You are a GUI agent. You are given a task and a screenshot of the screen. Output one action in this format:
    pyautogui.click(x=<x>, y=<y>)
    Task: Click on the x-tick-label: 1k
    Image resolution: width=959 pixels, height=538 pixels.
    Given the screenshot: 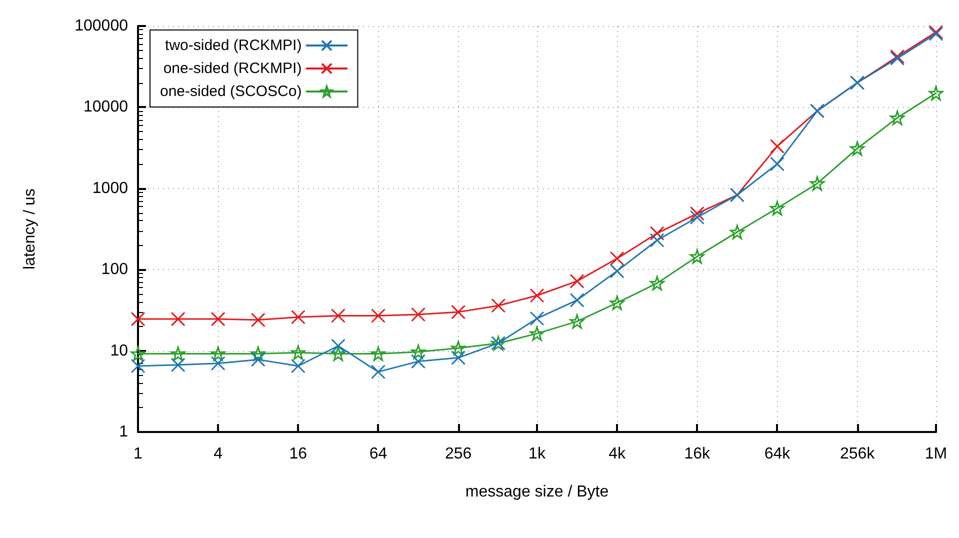 What is the action you would take?
    pyautogui.click(x=537, y=454)
    